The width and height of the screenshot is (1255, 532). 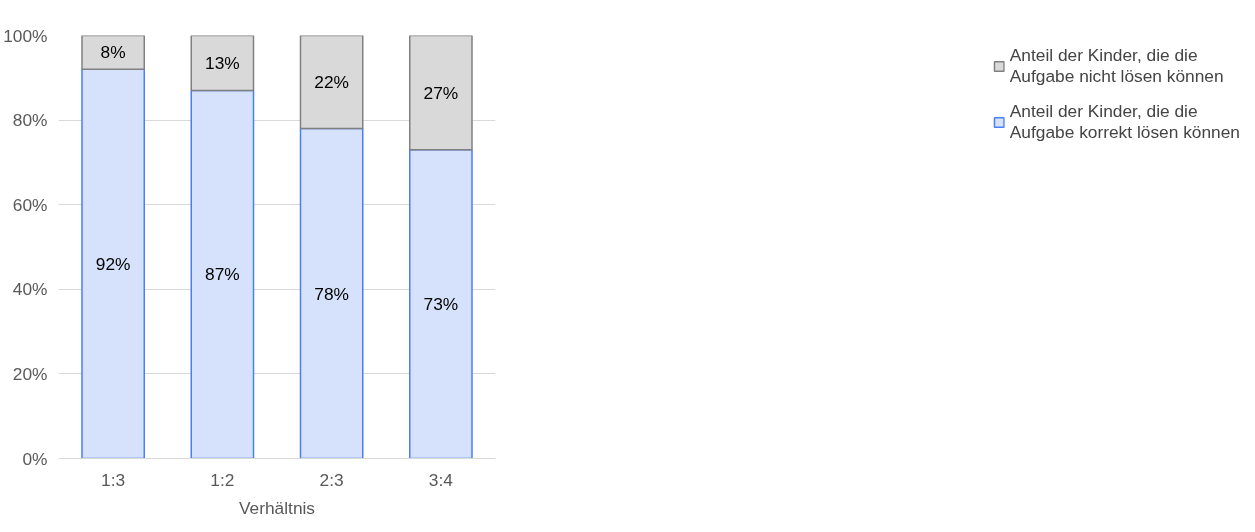 What do you see at coordinates (30, 289) in the screenshot?
I see `y-tick-label: 40%` at bounding box center [30, 289].